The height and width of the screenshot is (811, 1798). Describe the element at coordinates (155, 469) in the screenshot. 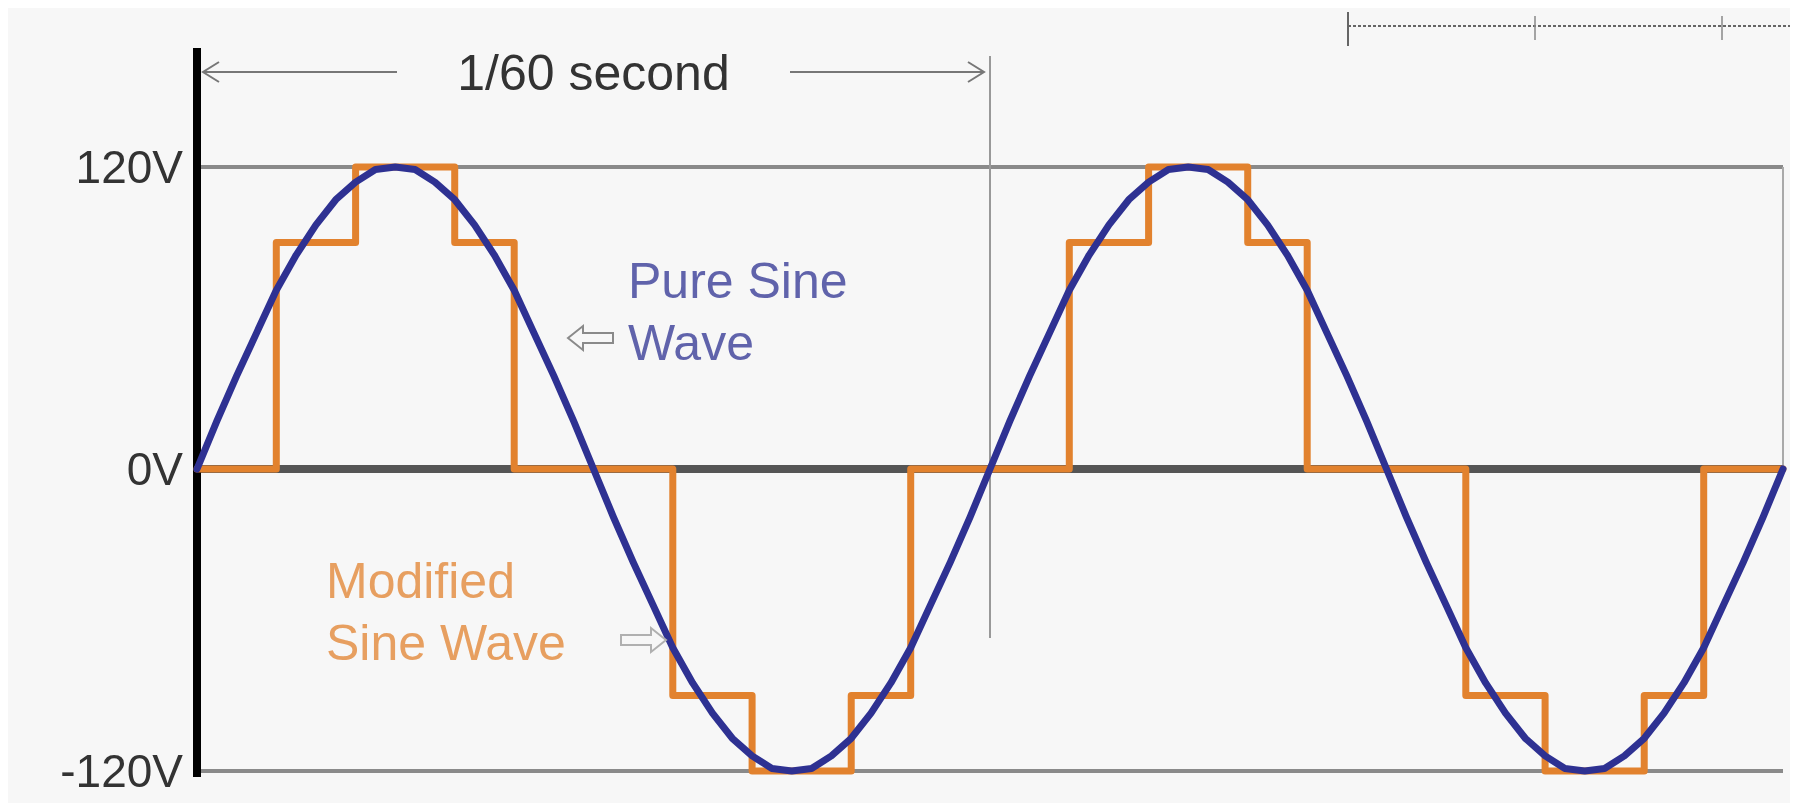

I see `y-tick-label: 0V` at that location.